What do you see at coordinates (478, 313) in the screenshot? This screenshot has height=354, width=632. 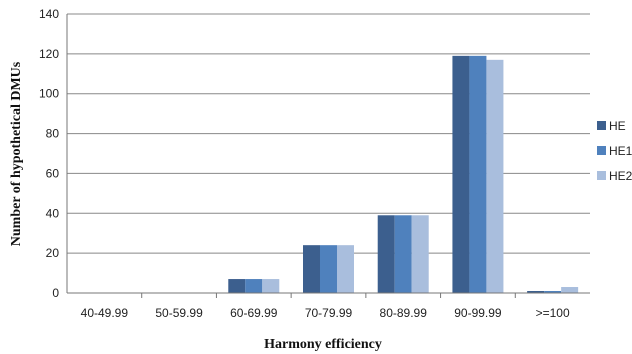 I see `x-tick-label: 90-99.99` at bounding box center [478, 313].